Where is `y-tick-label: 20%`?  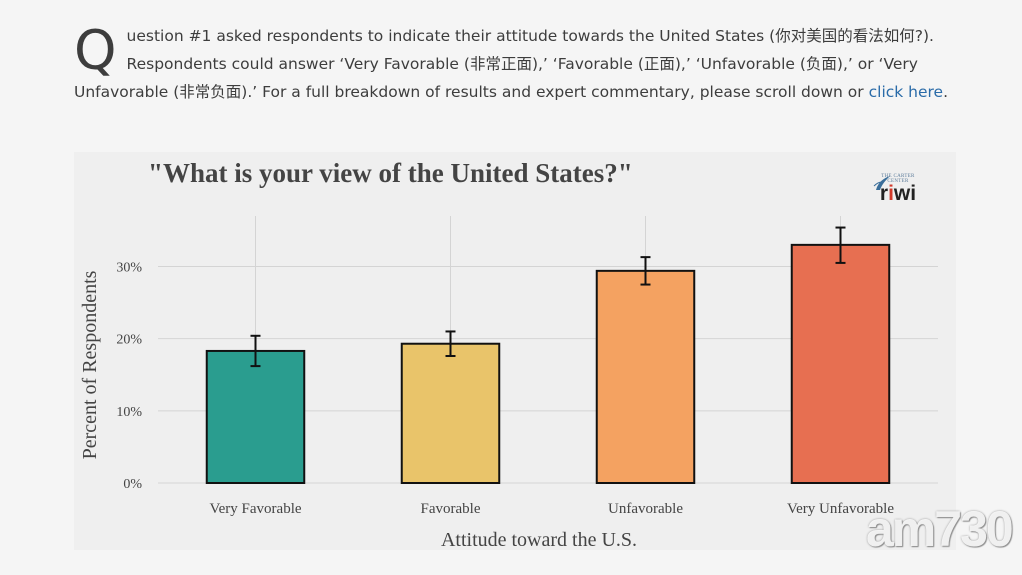
y-tick-label: 20% is located at coordinates (129, 340).